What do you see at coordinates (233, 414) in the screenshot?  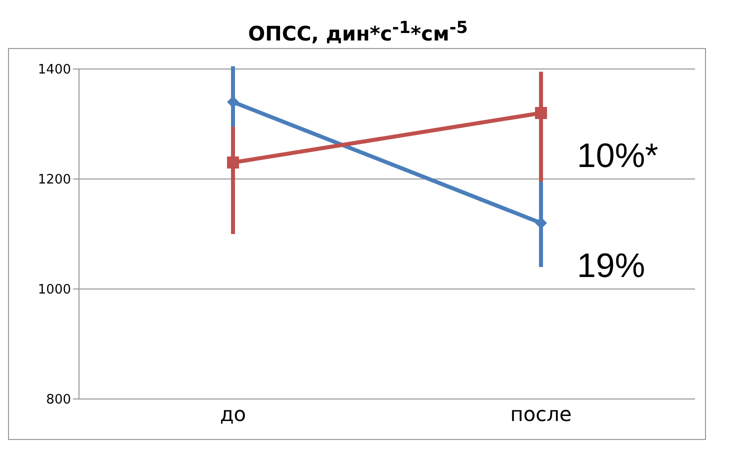 I see `x-tick-label: до` at bounding box center [233, 414].